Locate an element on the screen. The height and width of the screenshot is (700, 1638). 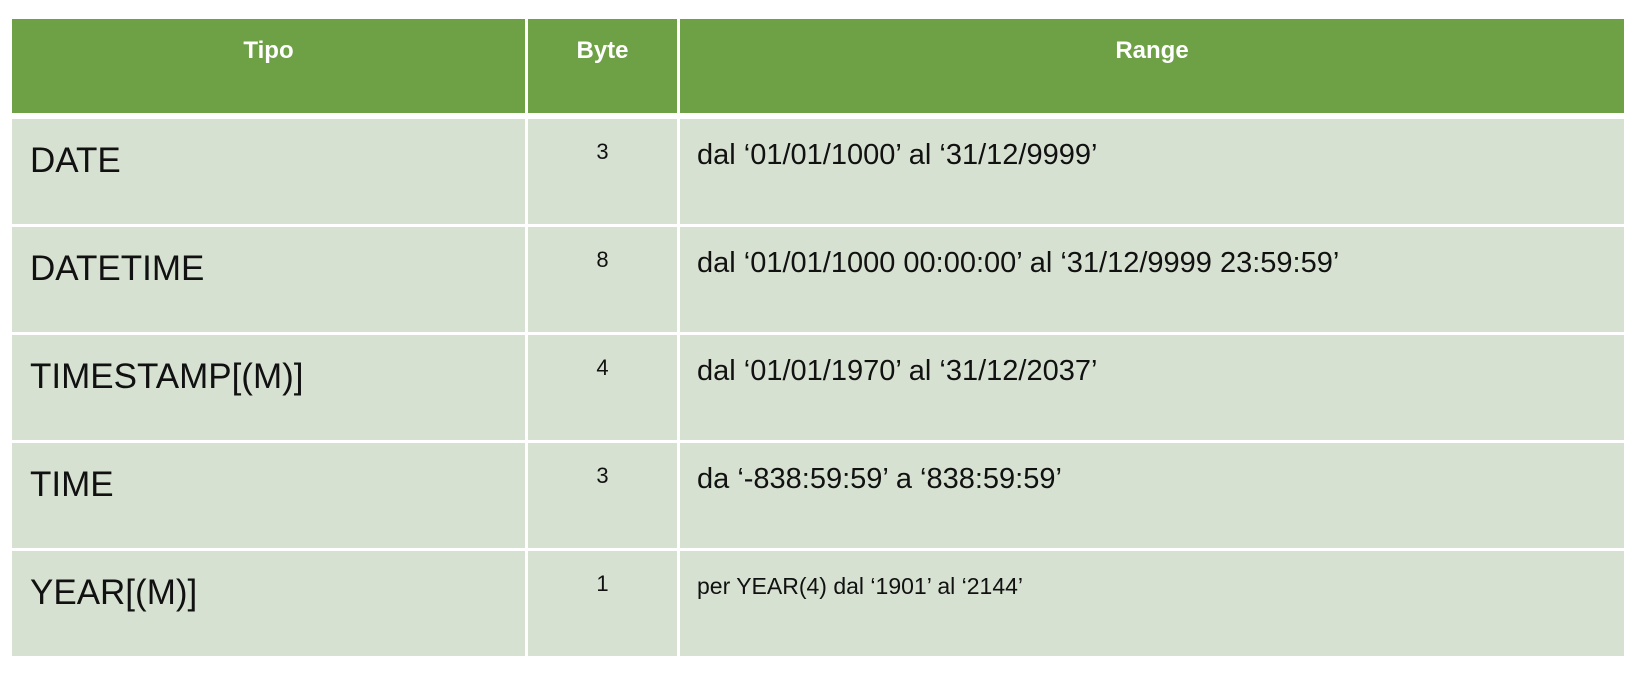
cell-tipo: DATETIME is located at coordinates (270, 281).